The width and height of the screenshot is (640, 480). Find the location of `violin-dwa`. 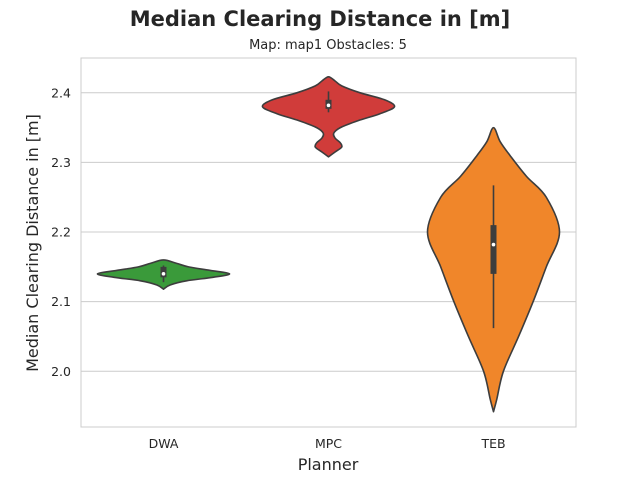

violin-dwa is located at coordinates (163, 274).